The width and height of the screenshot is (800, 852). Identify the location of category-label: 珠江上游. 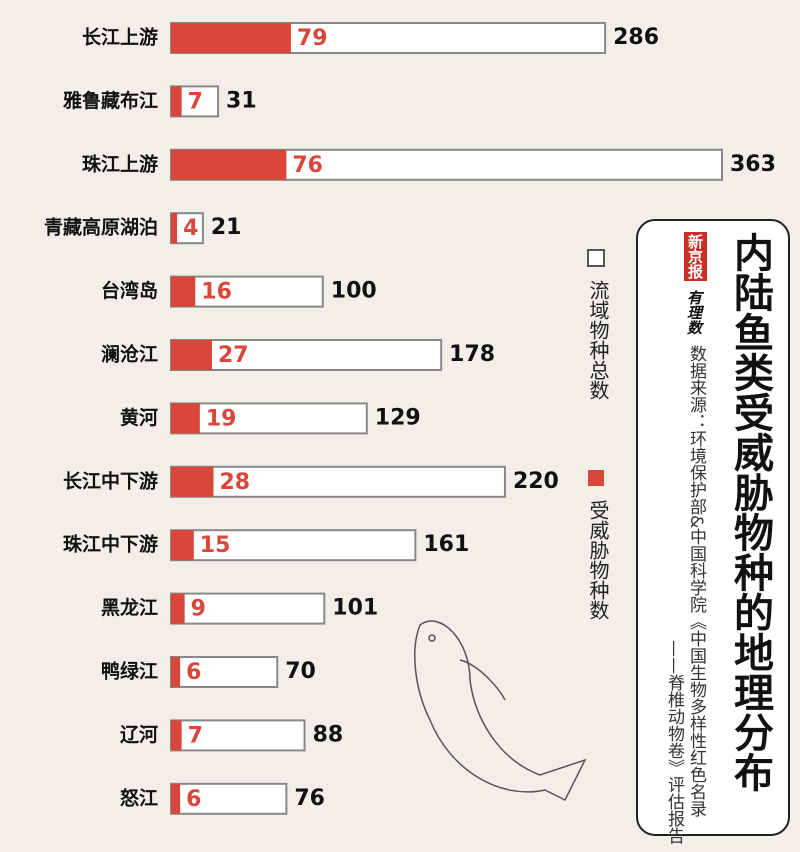
(120, 163).